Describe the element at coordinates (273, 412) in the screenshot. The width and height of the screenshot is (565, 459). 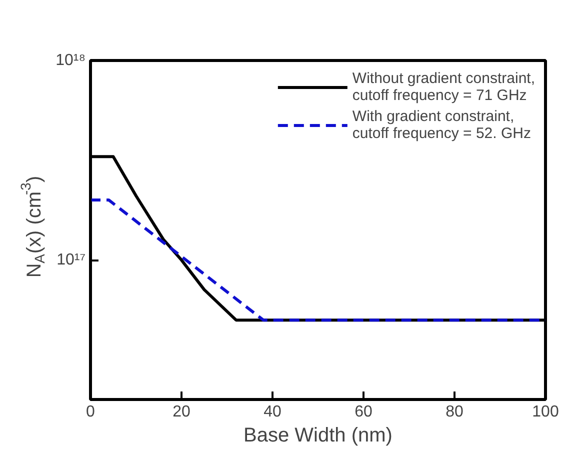
I see `x-tick-label: 40` at that location.